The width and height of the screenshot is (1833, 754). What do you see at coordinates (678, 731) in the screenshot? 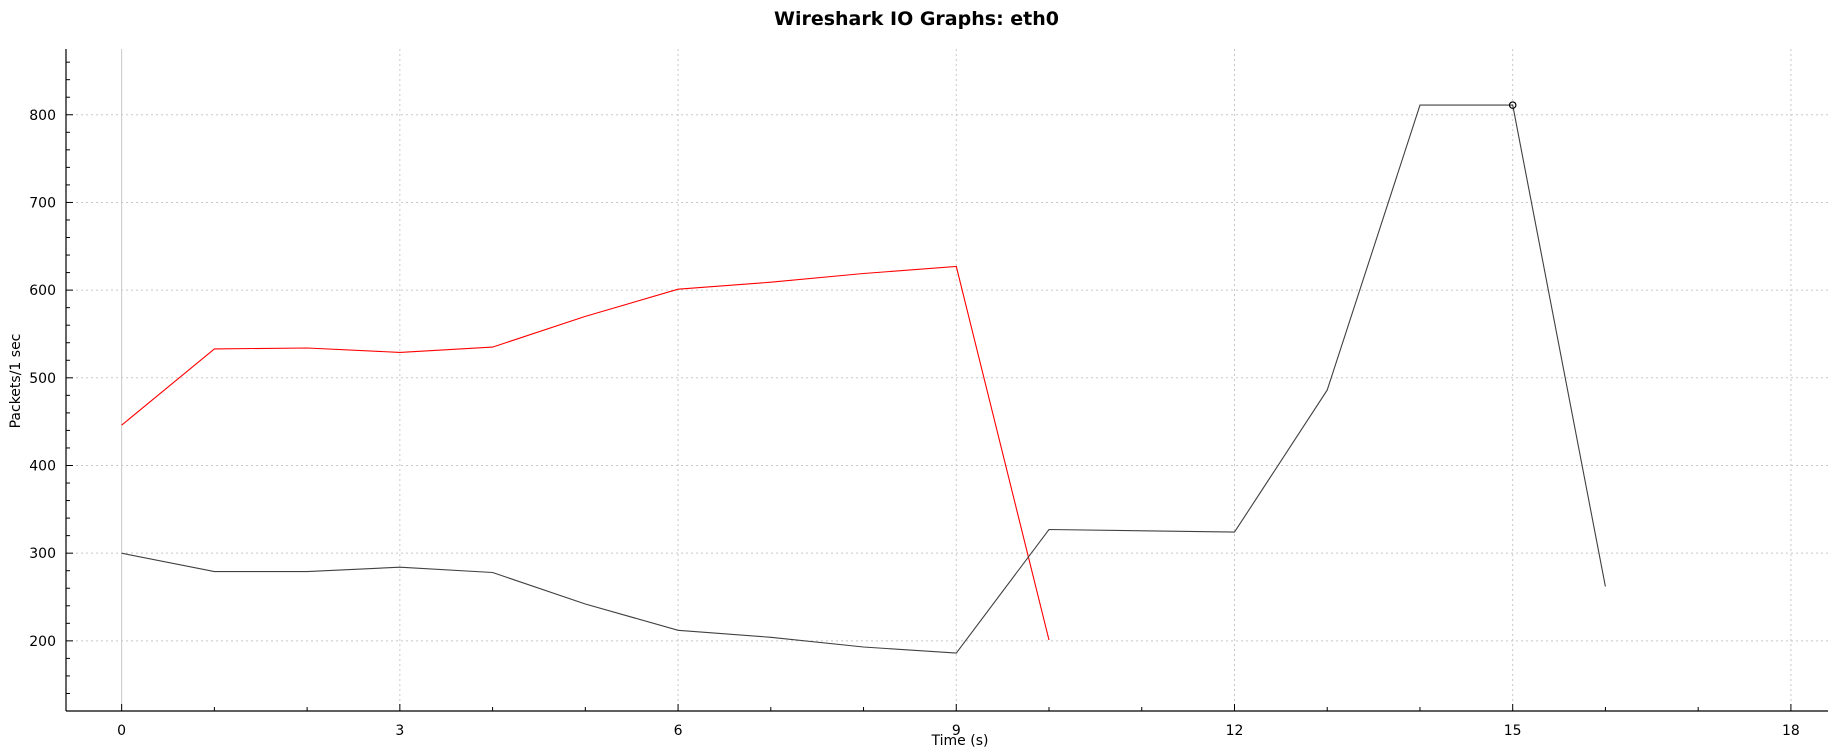
I see `x-tick-label: 6` at bounding box center [678, 731].